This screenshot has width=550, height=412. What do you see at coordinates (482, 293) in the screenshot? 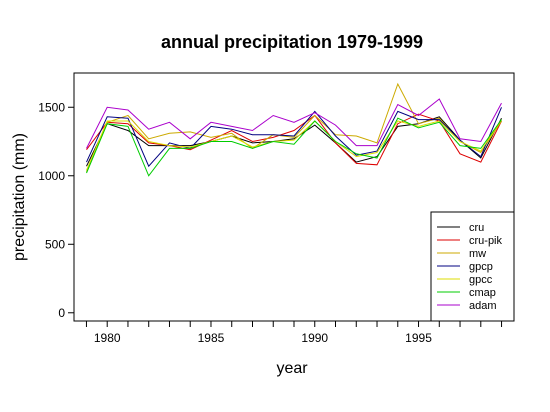
I see `legend-label-cmap: cmap` at bounding box center [482, 293].